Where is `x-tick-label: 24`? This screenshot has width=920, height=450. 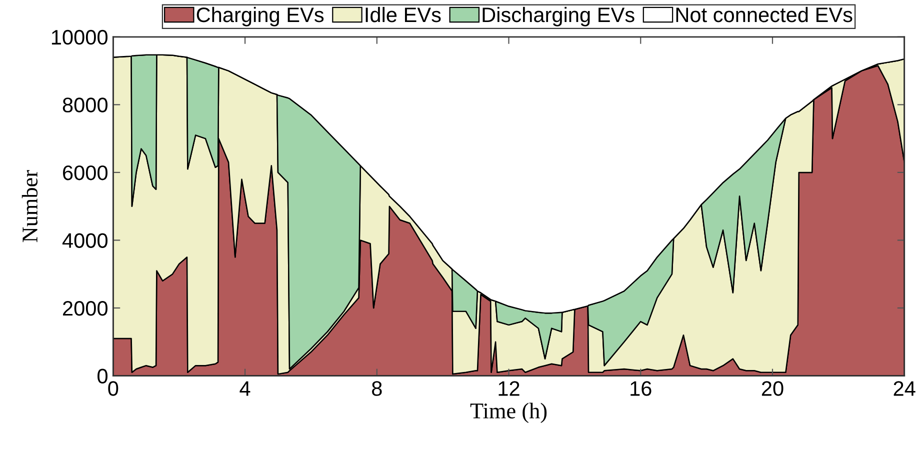
x-tick-label: 24 is located at coordinates (905, 388).